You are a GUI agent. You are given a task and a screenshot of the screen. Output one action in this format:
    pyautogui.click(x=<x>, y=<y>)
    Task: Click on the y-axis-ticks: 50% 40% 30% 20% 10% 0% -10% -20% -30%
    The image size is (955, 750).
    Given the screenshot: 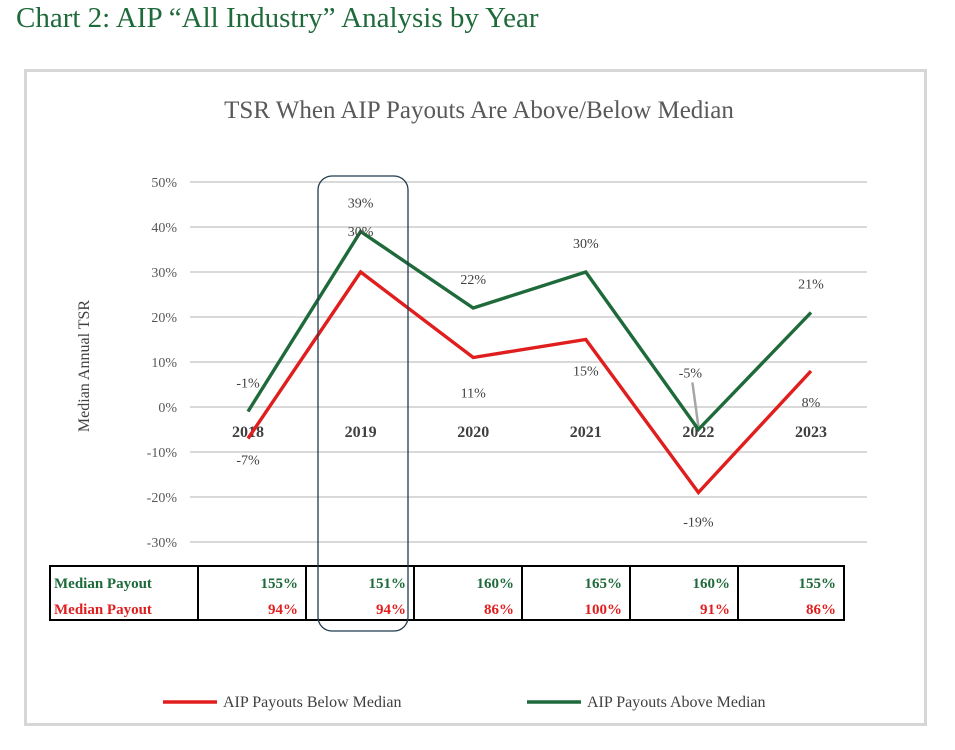 What is the action you would take?
    pyautogui.click(x=162, y=363)
    